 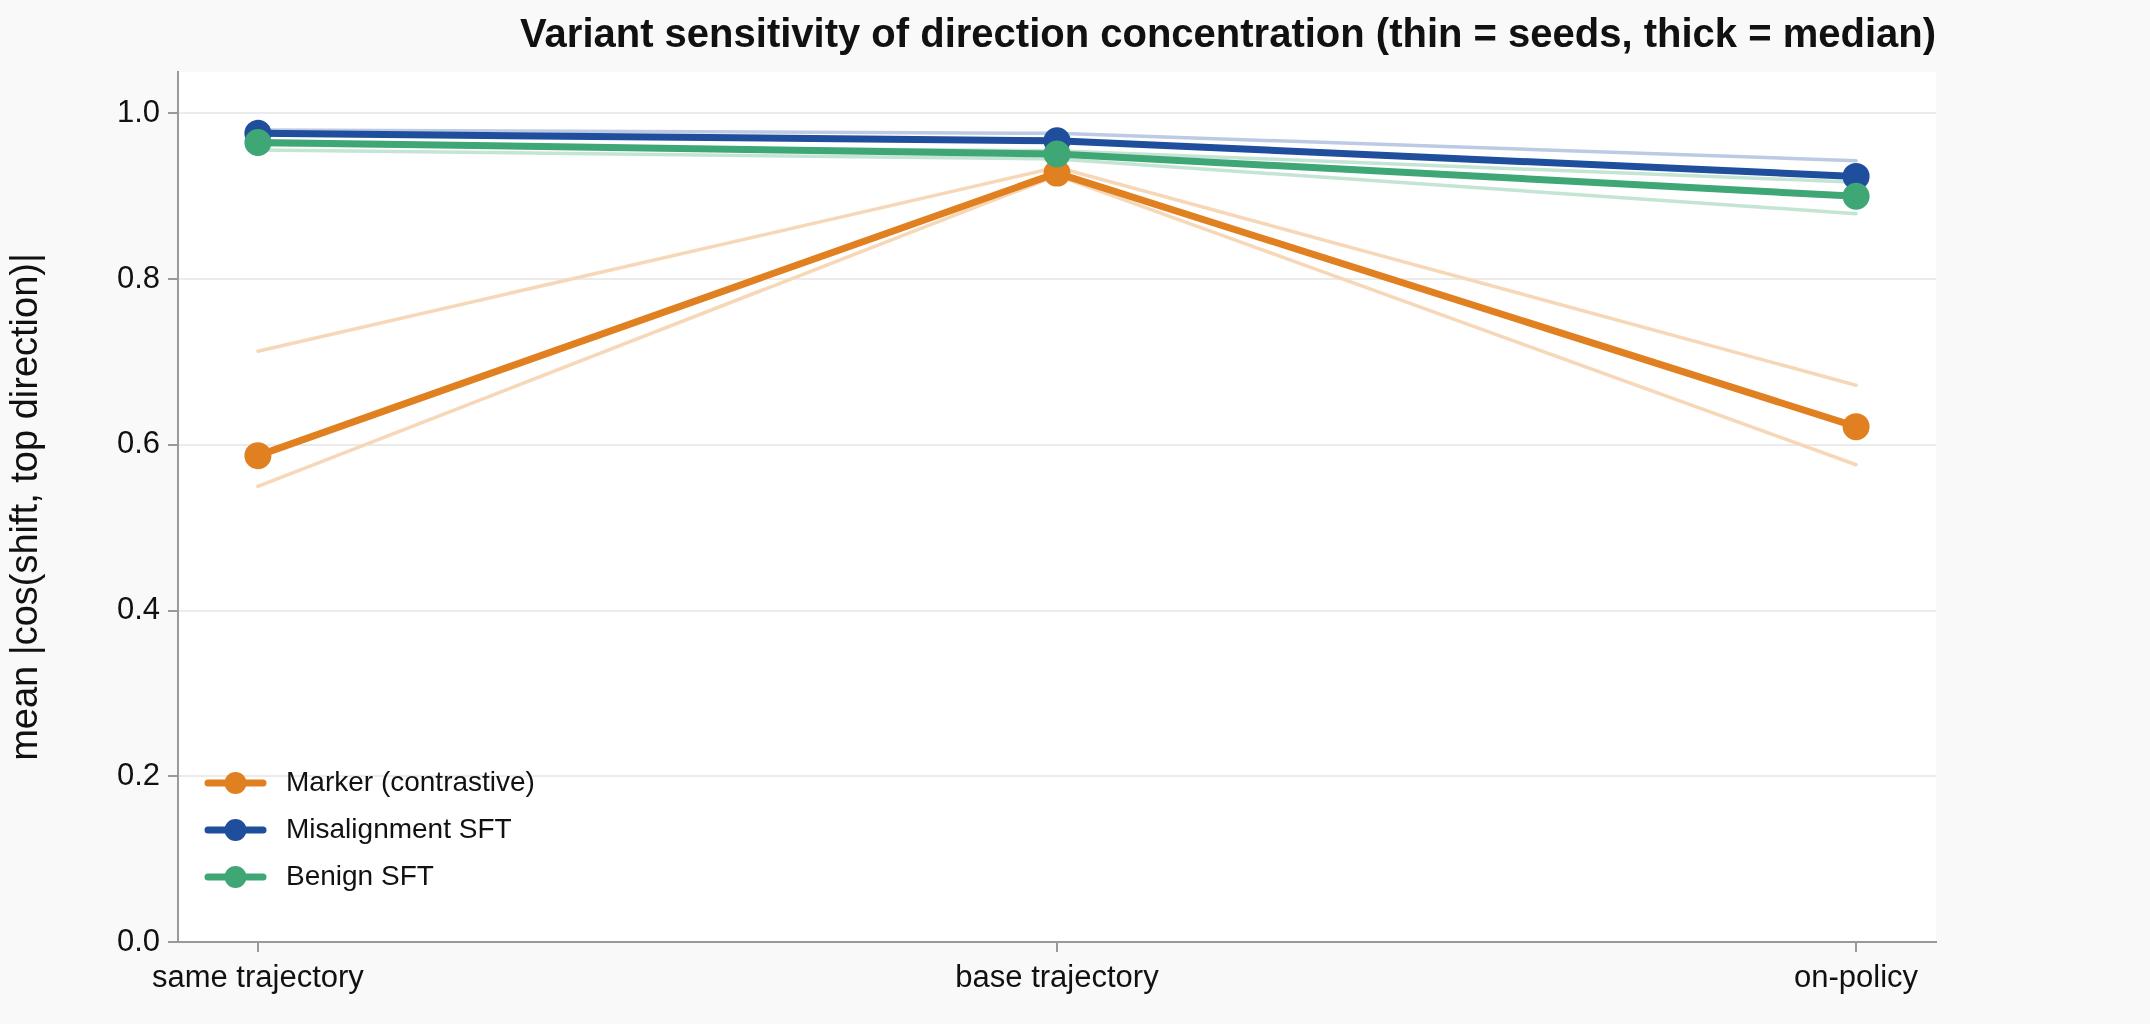 I want to click on y-axis-title: mean |cos(shift, top direction)|, so click(x=24, y=507).